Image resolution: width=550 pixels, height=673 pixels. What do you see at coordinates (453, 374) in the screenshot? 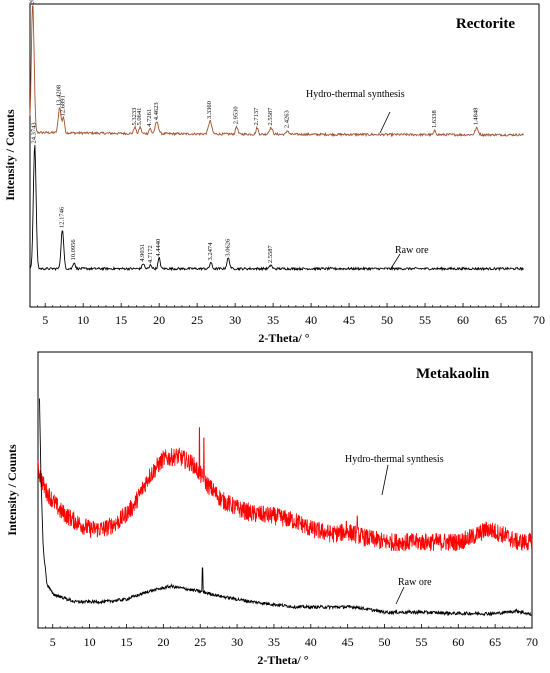
I see `bottom-title: Metakaolin` at bounding box center [453, 374].